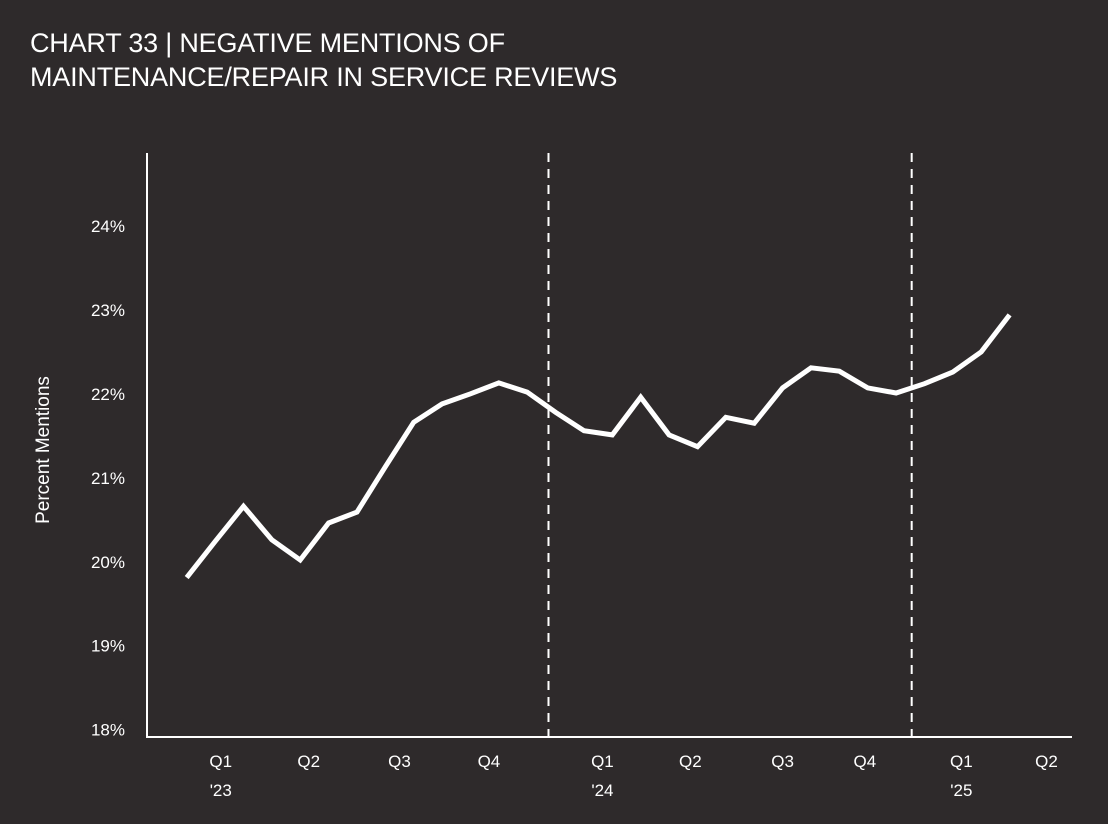  I want to click on y-tick-labels: 18% 19% 20% 21% 22% 23% 24%, so click(108, 478).